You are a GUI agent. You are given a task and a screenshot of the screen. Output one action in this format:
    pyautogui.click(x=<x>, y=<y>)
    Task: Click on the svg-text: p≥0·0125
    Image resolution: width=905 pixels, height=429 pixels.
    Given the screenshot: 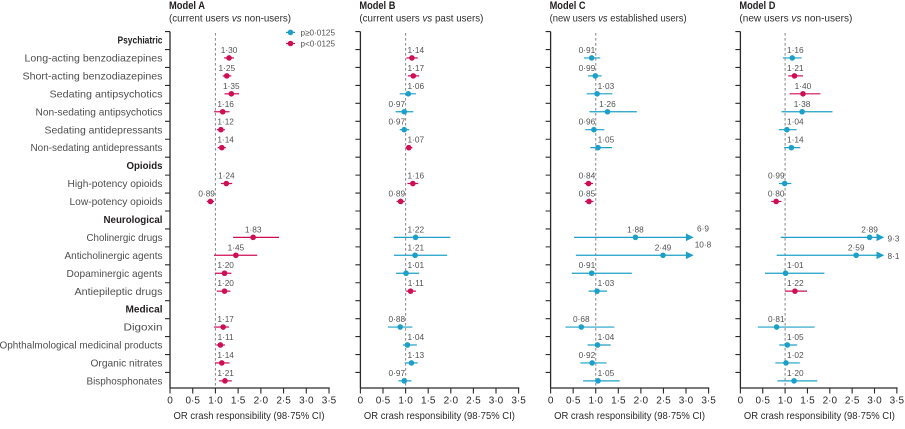 What is the action you would take?
    pyautogui.click(x=318, y=32)
    